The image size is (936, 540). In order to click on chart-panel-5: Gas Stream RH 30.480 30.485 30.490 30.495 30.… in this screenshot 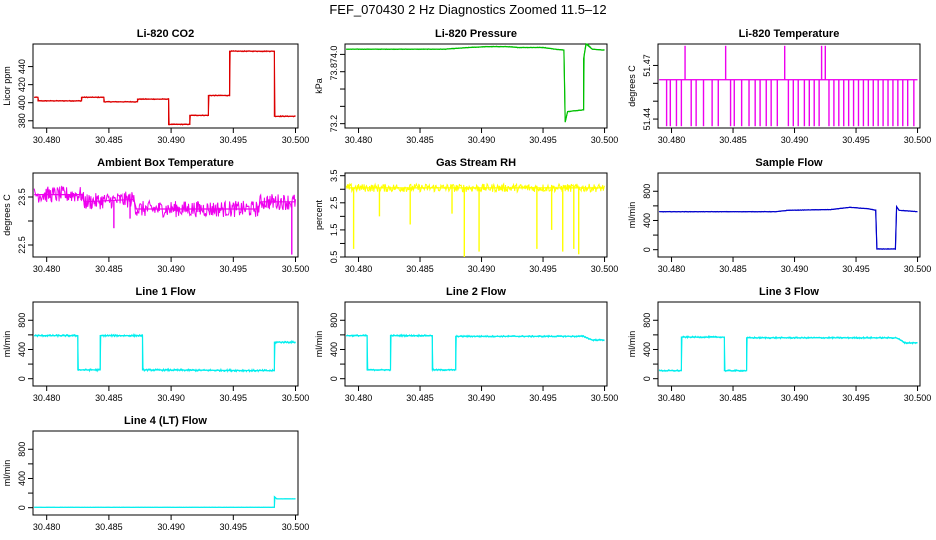, I will do `click(466, 215)`.